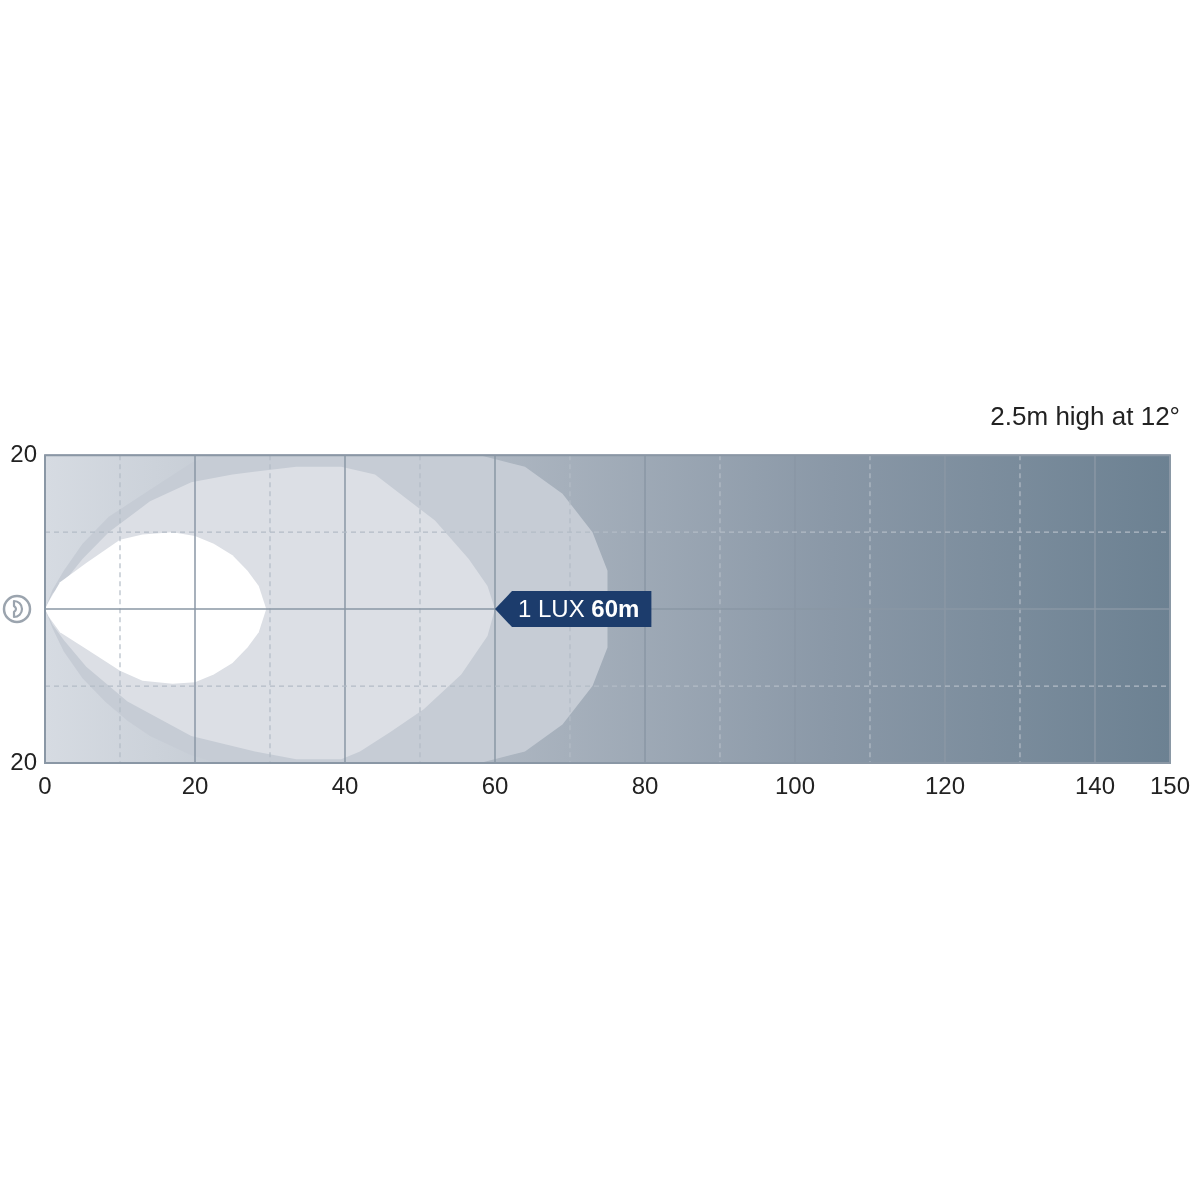 The width and height of the screenshot is (1200, 1200). What do you see at coordinates (795, 786) in the screenshot?
I see `x-tick-label: 100` at bounding box center [795, 786].